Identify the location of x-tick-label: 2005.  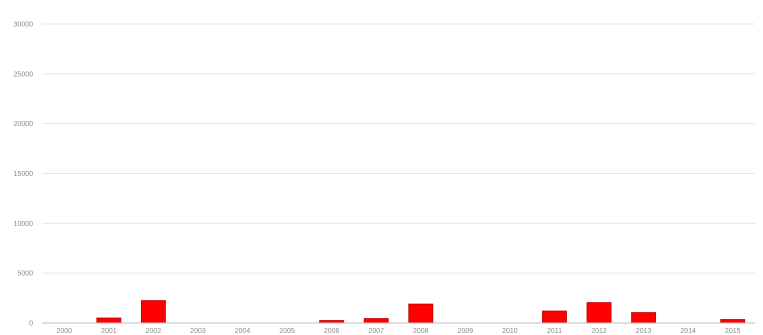
(287, 331).